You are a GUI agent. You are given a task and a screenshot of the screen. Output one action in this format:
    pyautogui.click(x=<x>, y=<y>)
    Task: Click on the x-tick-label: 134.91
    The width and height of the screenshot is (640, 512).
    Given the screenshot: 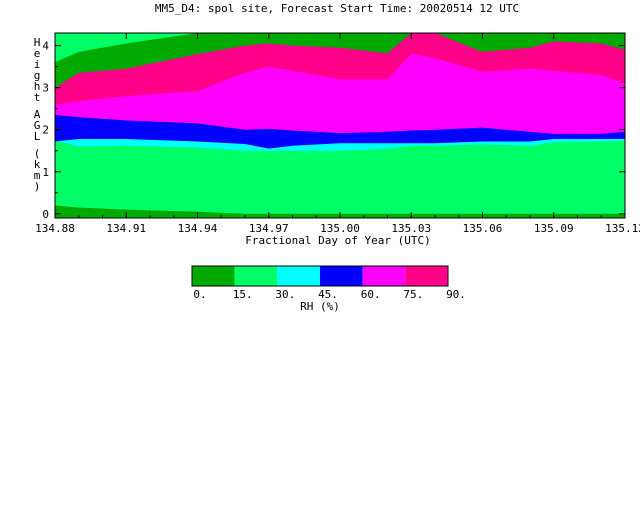 What is the action you would take?
    pyautogui.click(x=126, y=228)
    